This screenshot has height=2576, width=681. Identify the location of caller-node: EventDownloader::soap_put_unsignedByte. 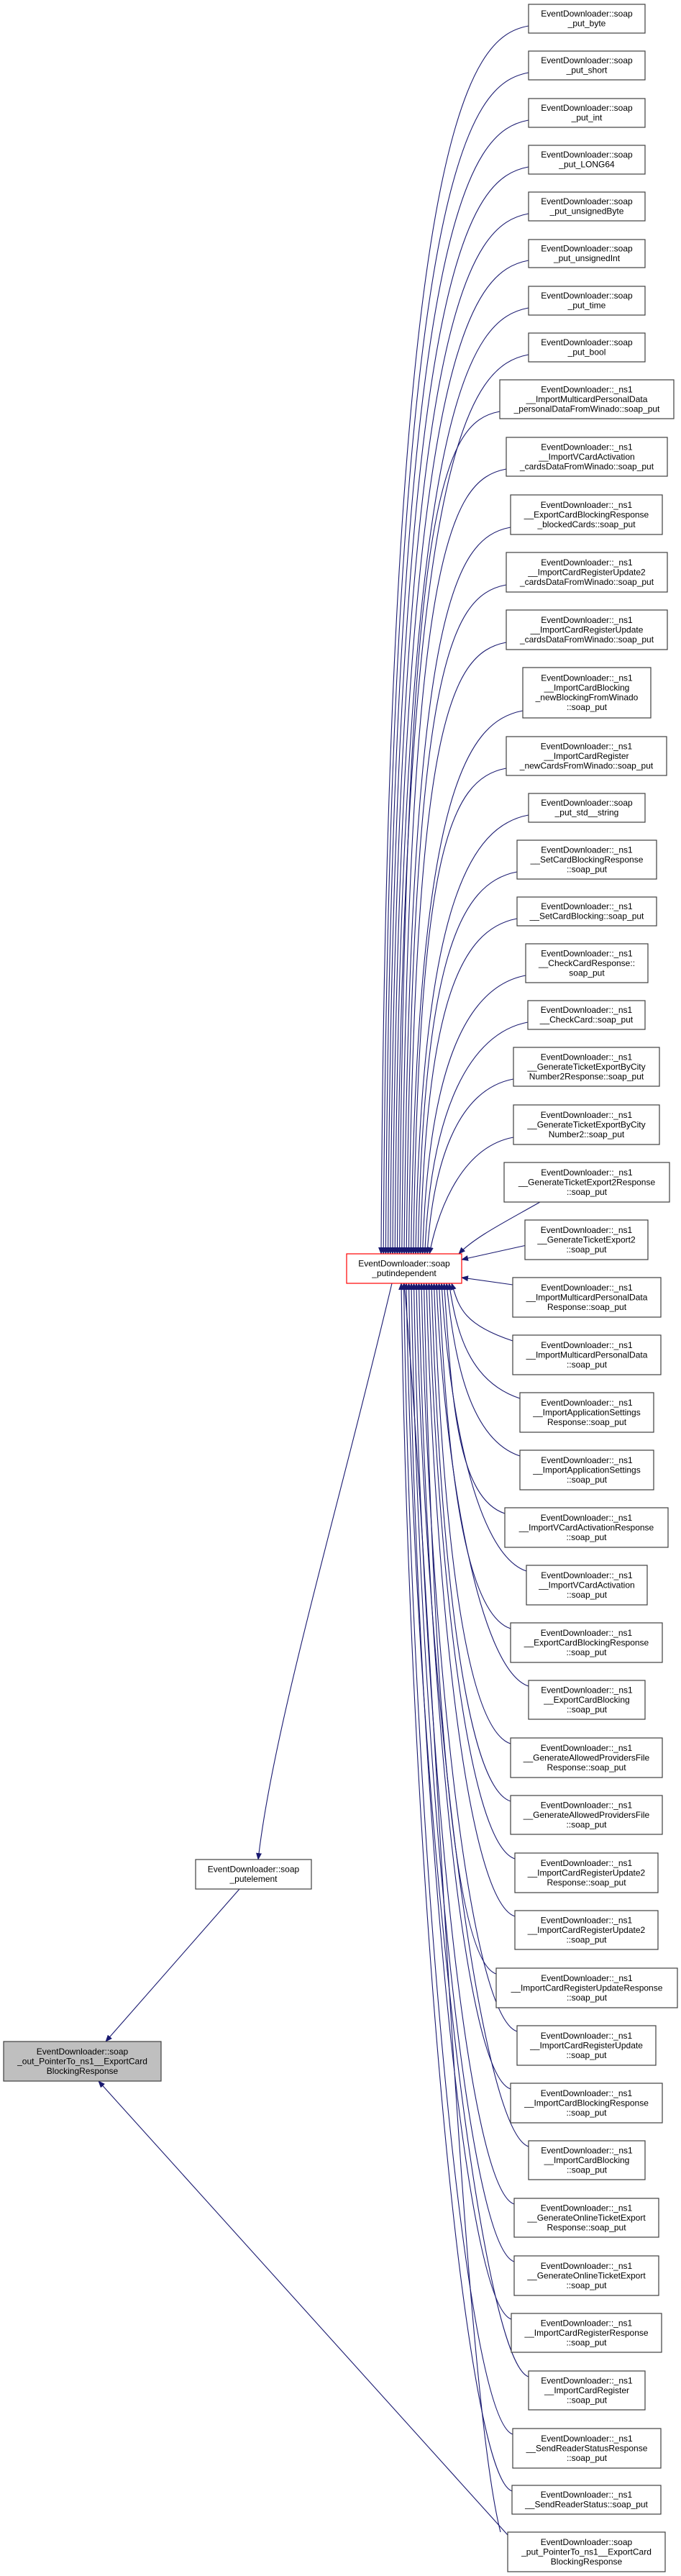
(587, 206).